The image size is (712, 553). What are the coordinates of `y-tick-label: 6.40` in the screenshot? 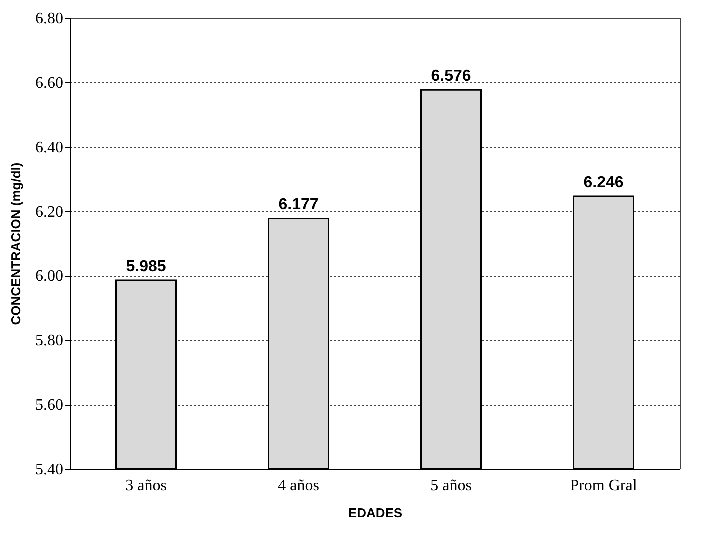 It's located at (50, 147).